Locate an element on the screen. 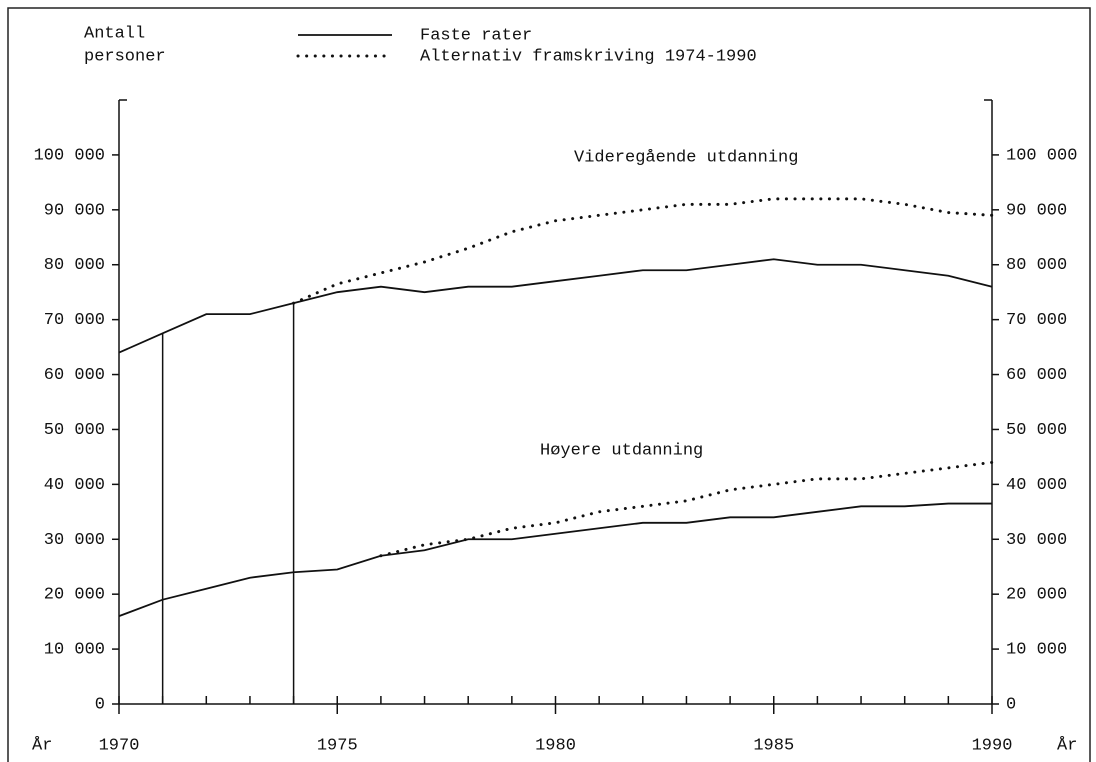  x-tick-label: 1985 is located at coordinates (773, 745).